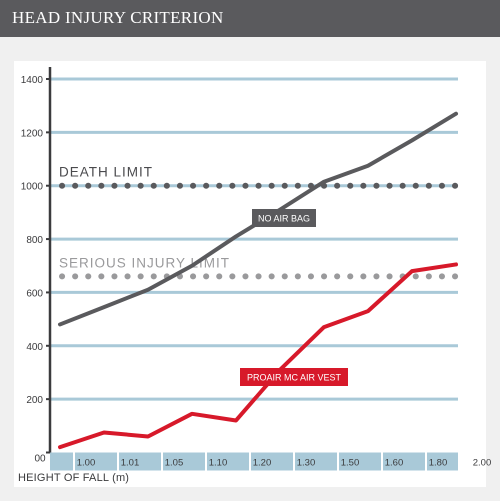 The image size is (500, 501). What do you see at coordinates (482, 463) in the screenshot?
I see `x-tick-label: 2.00` at bounding box center [482, 463].